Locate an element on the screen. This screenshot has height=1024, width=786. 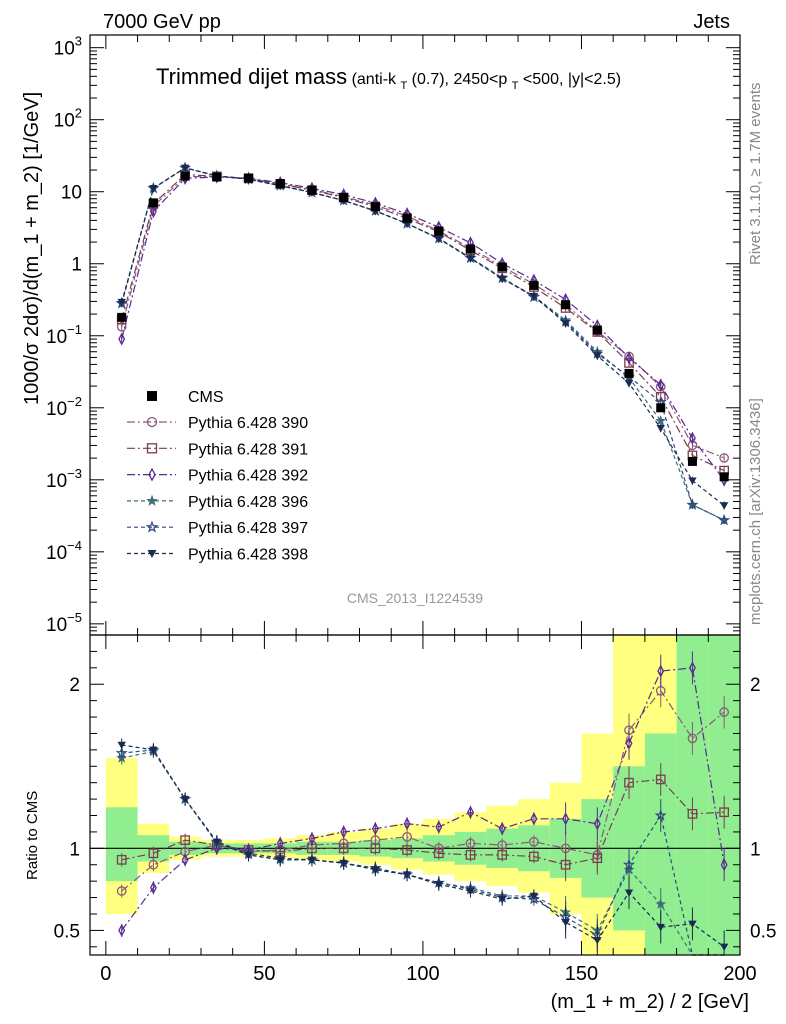
y-tick-exponent: 3 is located at coordinates (78, 41).